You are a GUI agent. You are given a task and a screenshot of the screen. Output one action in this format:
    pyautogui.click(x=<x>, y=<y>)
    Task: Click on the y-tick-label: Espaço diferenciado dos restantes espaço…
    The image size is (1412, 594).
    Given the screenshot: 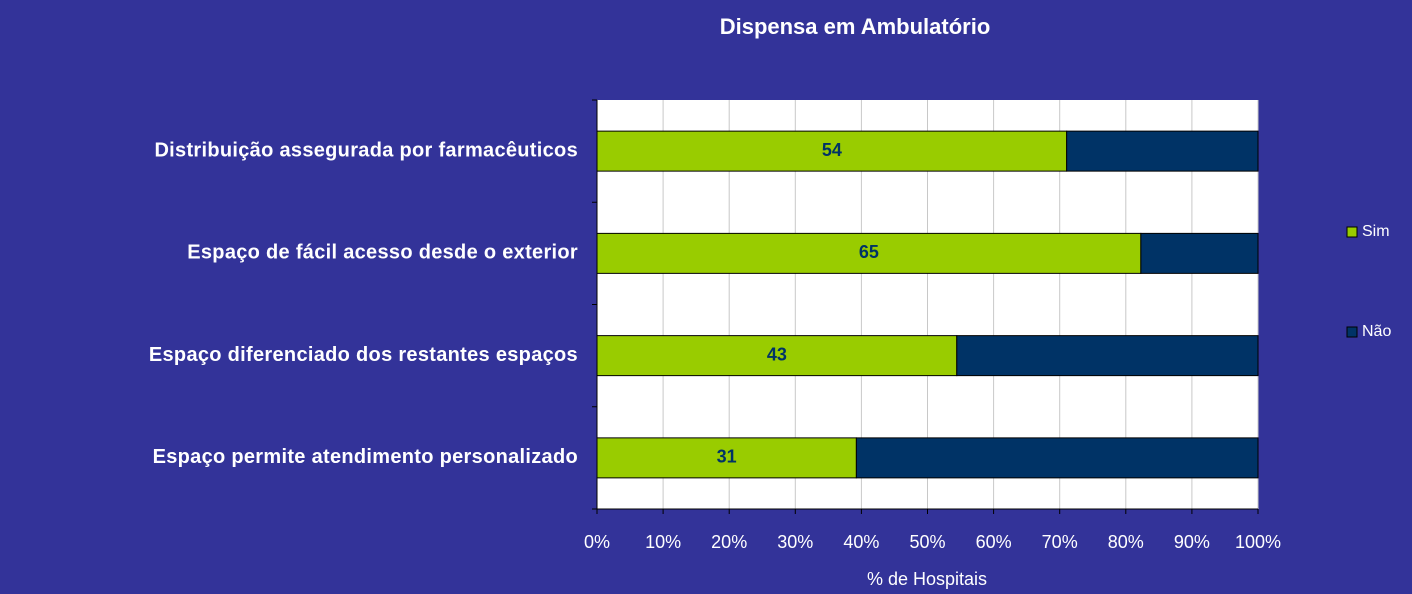 What is the action you would take?
    pyautogui.click(x=363, y=355)
    